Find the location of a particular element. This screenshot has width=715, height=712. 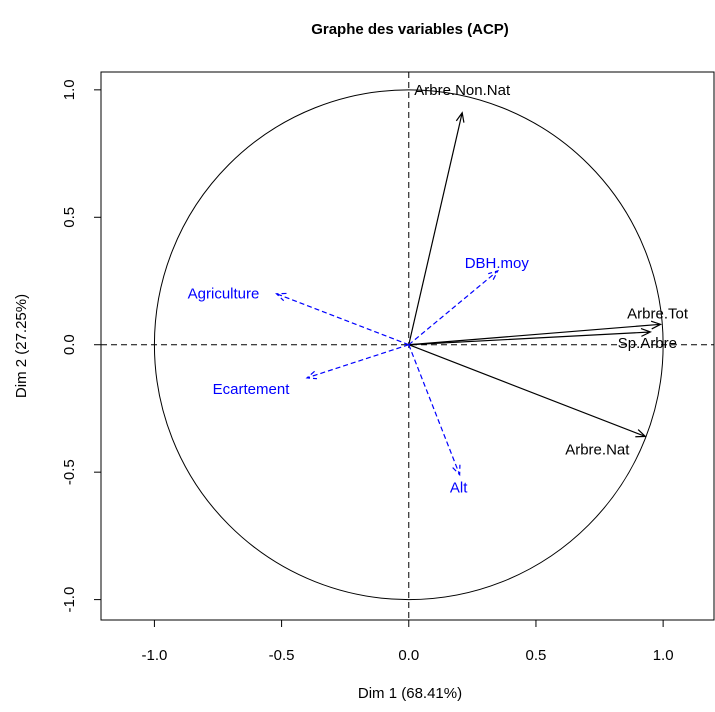

chart-title: Graphe des variables (ACP) is located at coordinates (410, 29).